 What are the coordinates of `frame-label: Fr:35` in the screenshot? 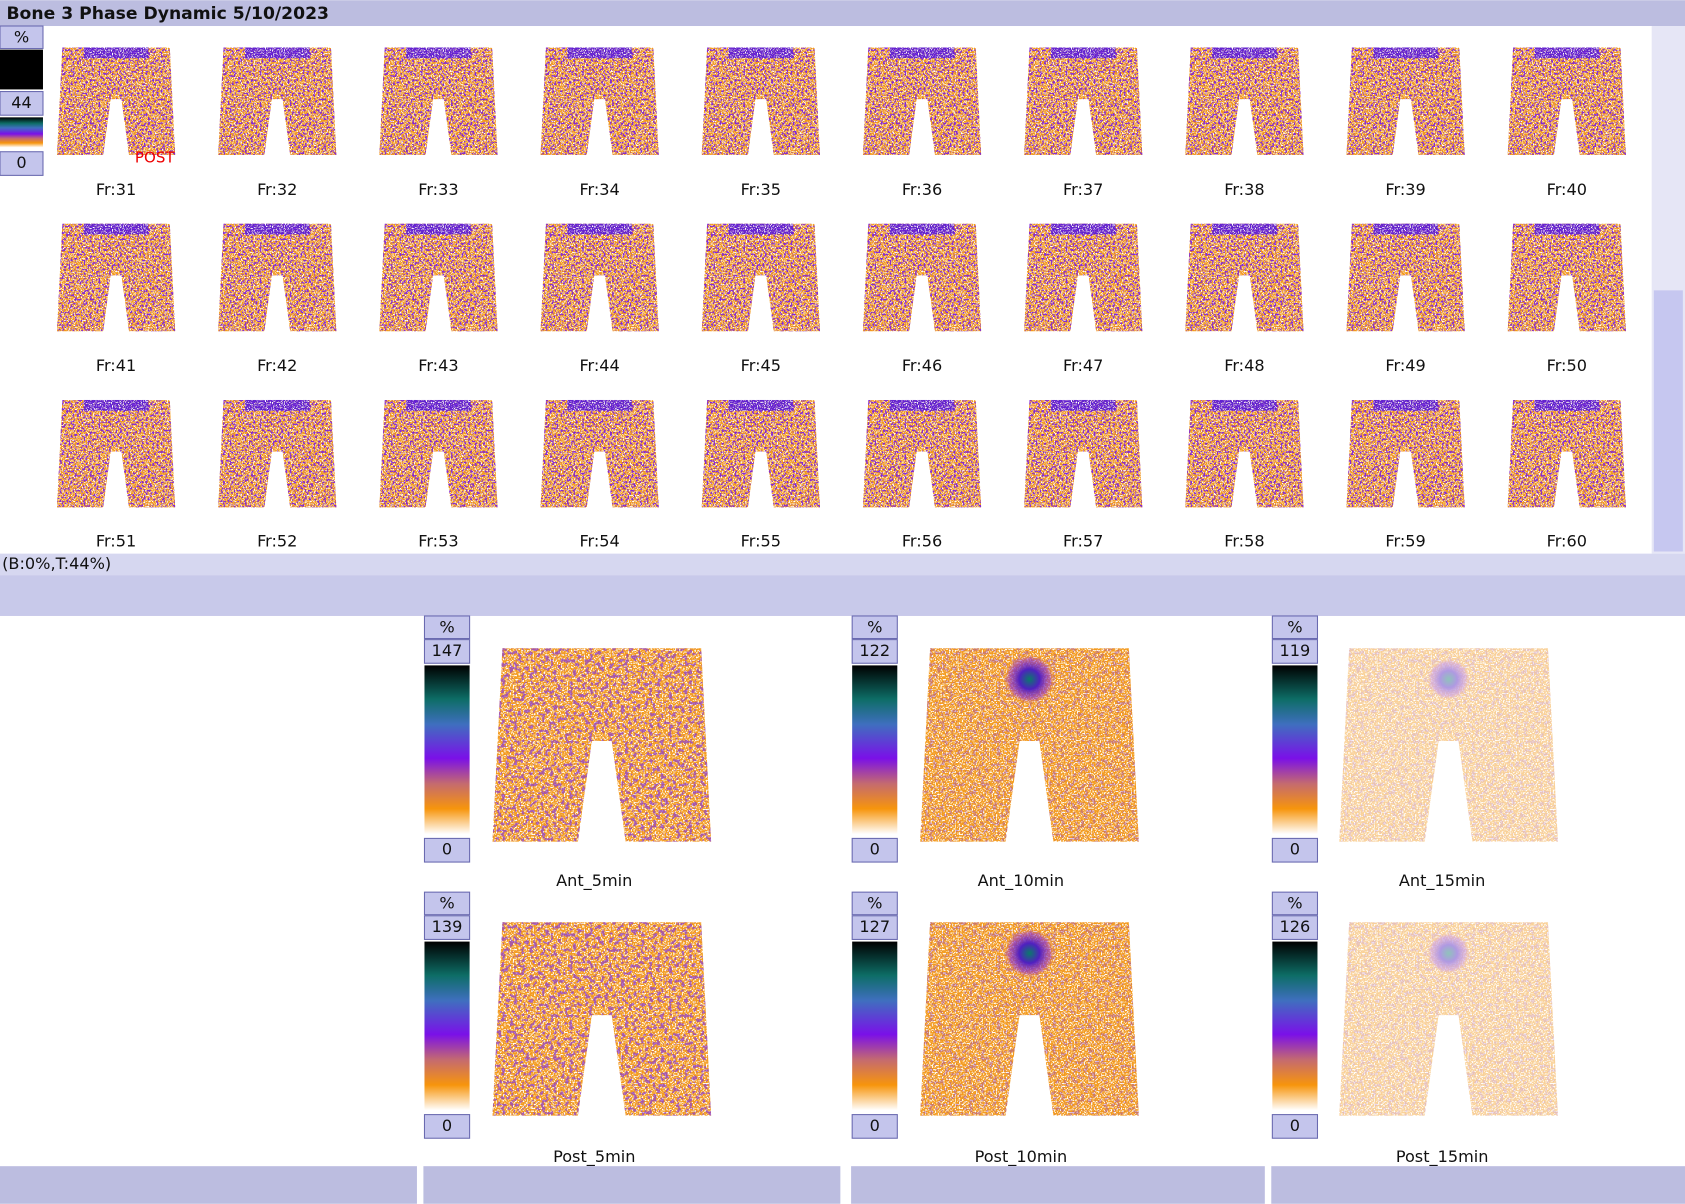 It's located at (761, 189).